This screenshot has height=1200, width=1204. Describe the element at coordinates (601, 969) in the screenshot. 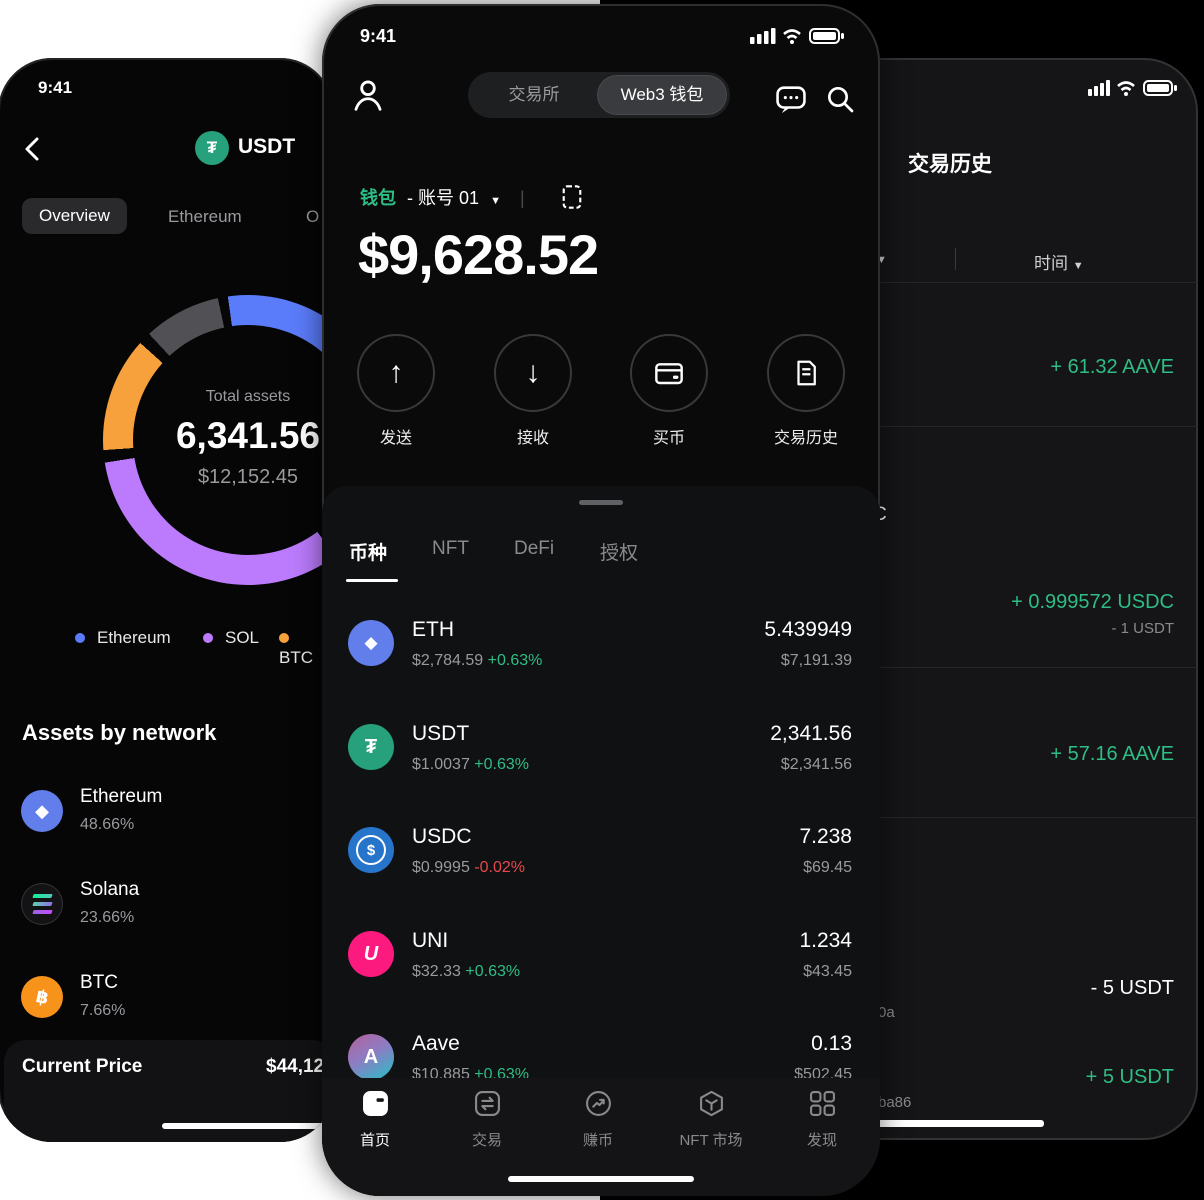

I see `token-row-uni: U UNI $32.33 +0.63% 1.234 $43.45` at that location.